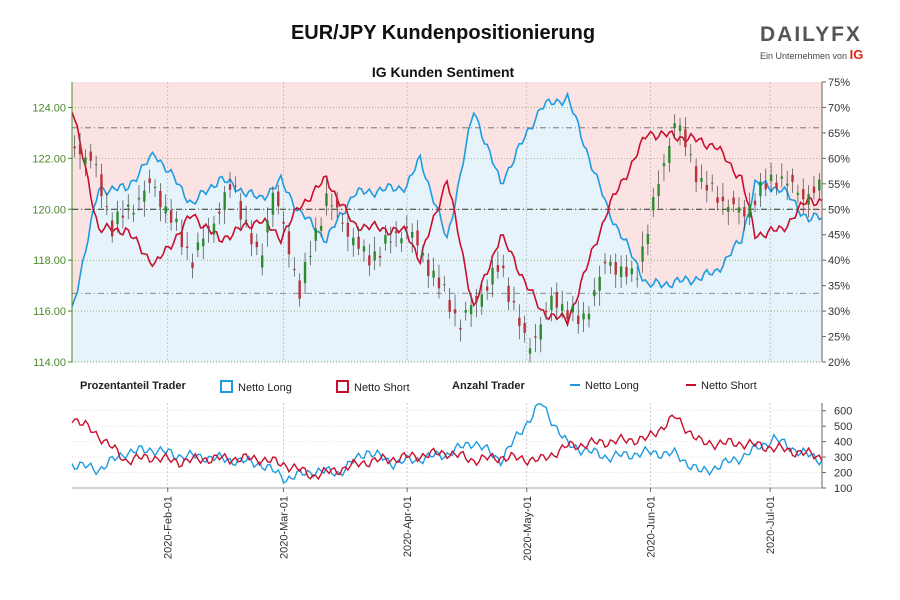  What do you see at coordinates (169, 527) in the screenshot?
I see `date-tick-label: 2020-Feb-01` at bounding box center [169, 527].